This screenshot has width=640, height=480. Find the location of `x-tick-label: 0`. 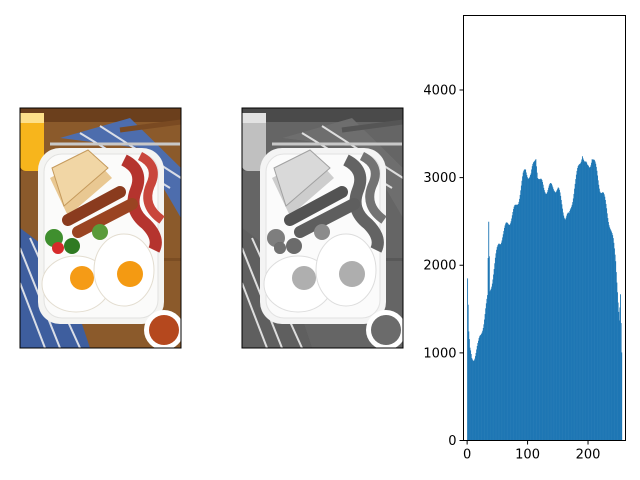

x-tick-label: 0 is located at coordinates (467, 455).